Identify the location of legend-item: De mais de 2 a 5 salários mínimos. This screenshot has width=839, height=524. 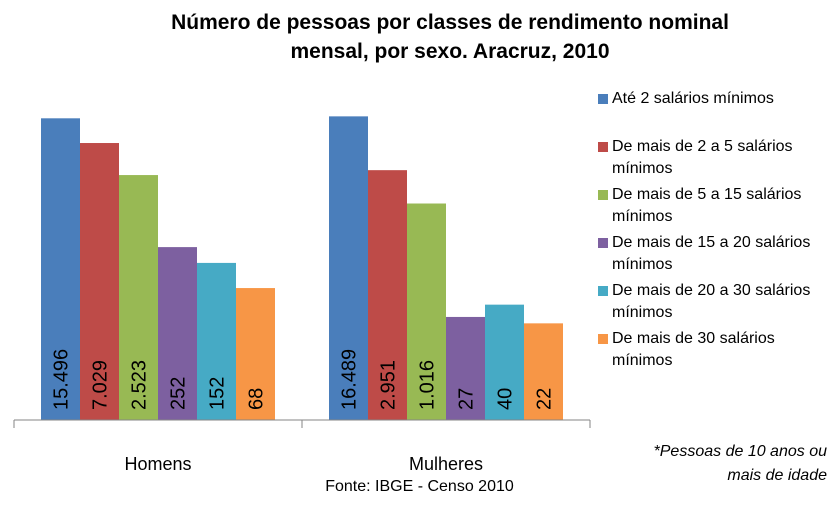
(715, 158).